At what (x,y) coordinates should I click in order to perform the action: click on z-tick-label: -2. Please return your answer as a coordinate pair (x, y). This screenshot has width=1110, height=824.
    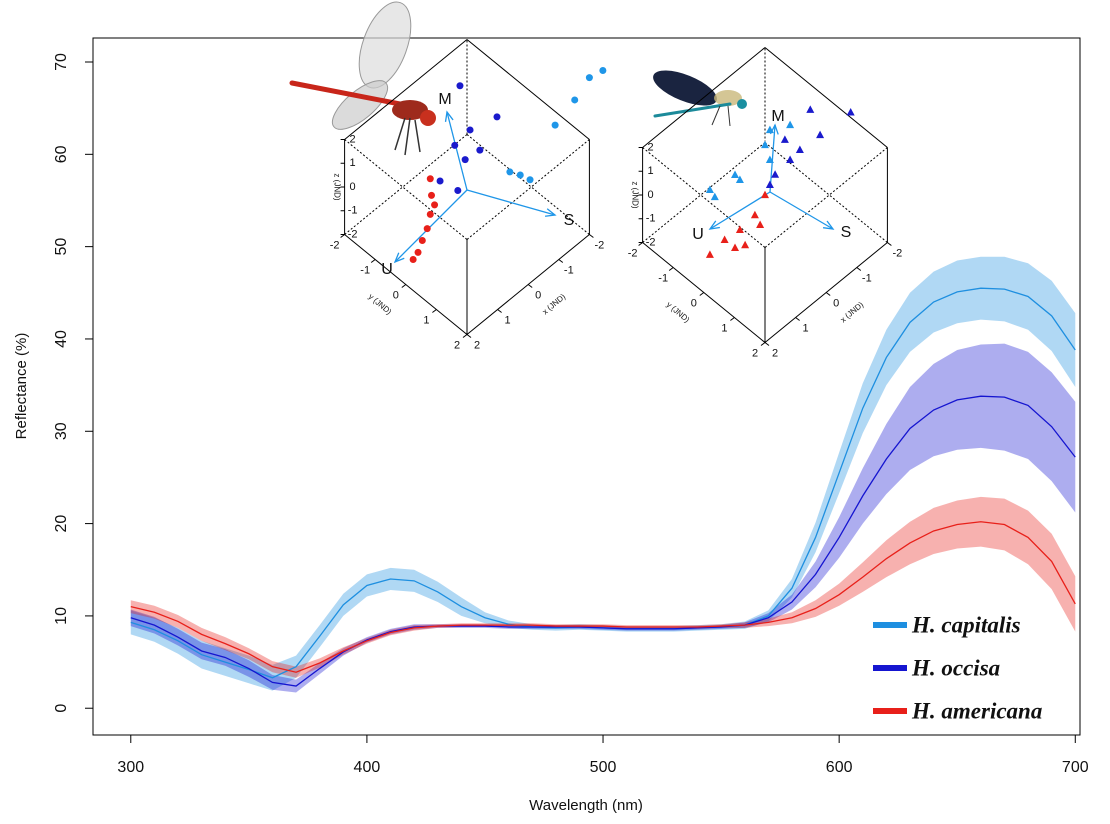
    Looking at the image, I should click on (353, 234).